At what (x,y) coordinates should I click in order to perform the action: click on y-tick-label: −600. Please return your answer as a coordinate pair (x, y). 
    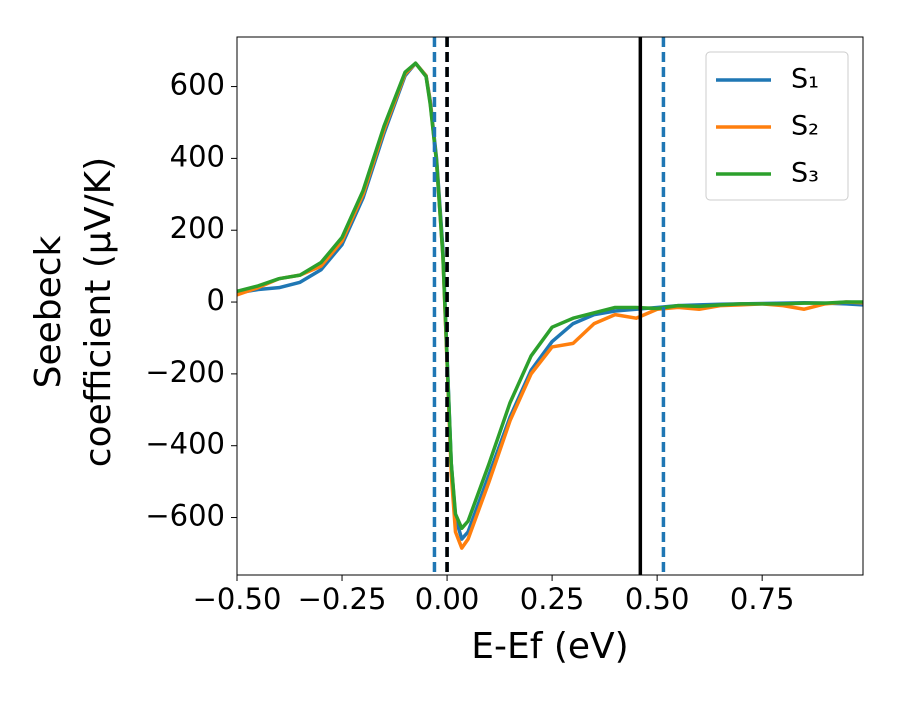
    Looking at the image, I should click on (185, 516).